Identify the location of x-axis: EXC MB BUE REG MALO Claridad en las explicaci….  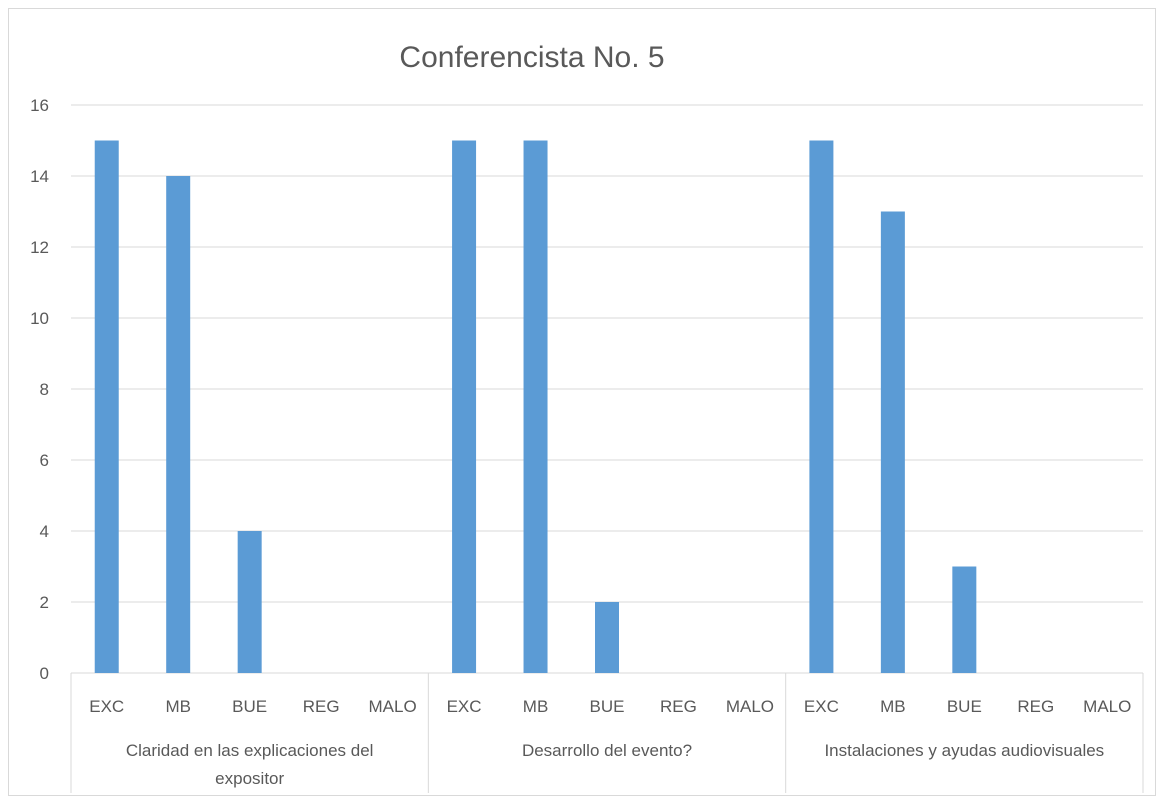
(607, 733).